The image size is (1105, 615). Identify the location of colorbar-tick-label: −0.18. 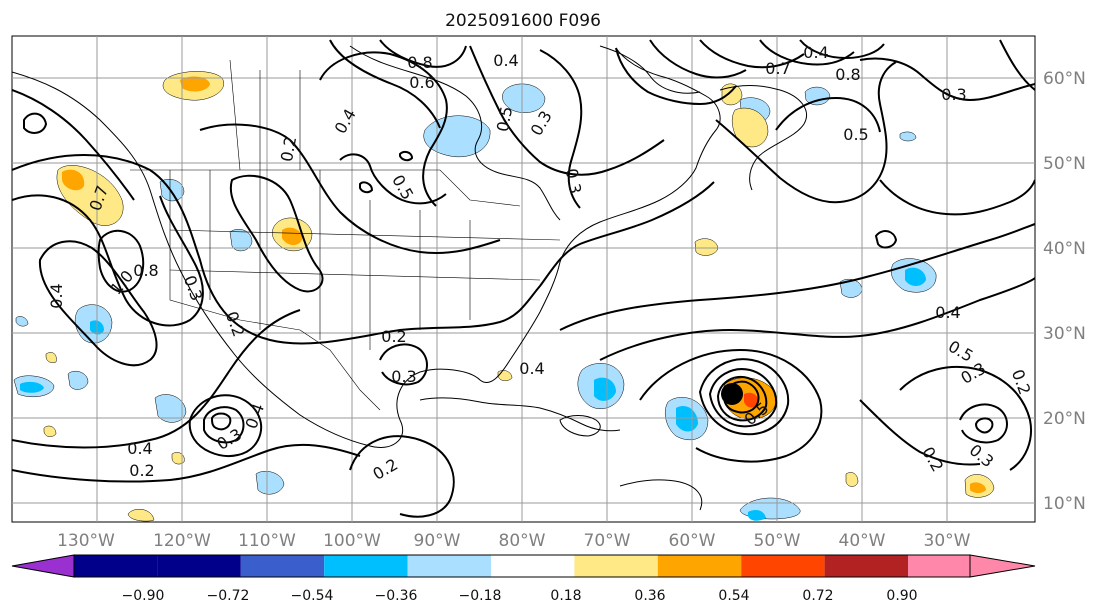
(480, 596).